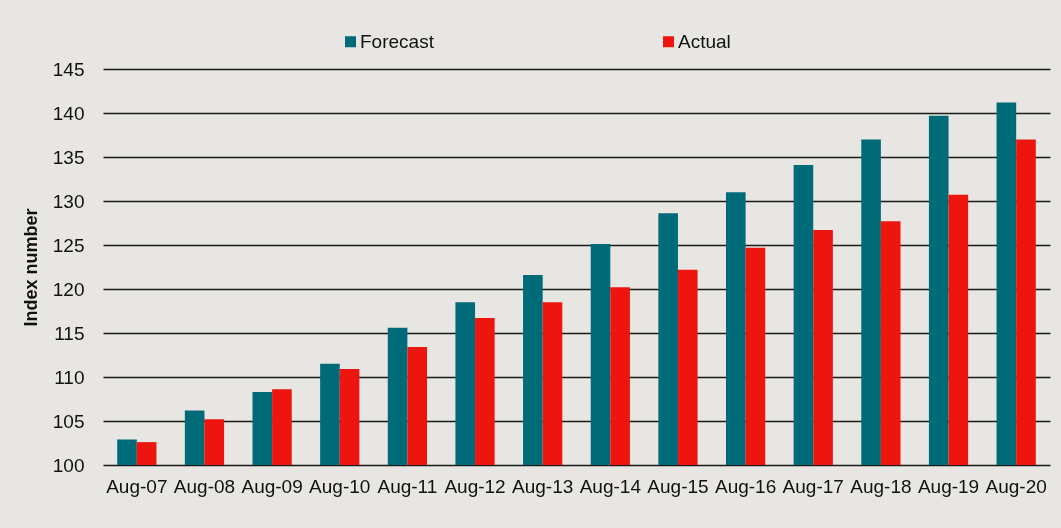  What do you see at coordinates (948, 486) in the screenshot?
I see `x-tick-label: Aug-19` at bounding box center [948, 486].